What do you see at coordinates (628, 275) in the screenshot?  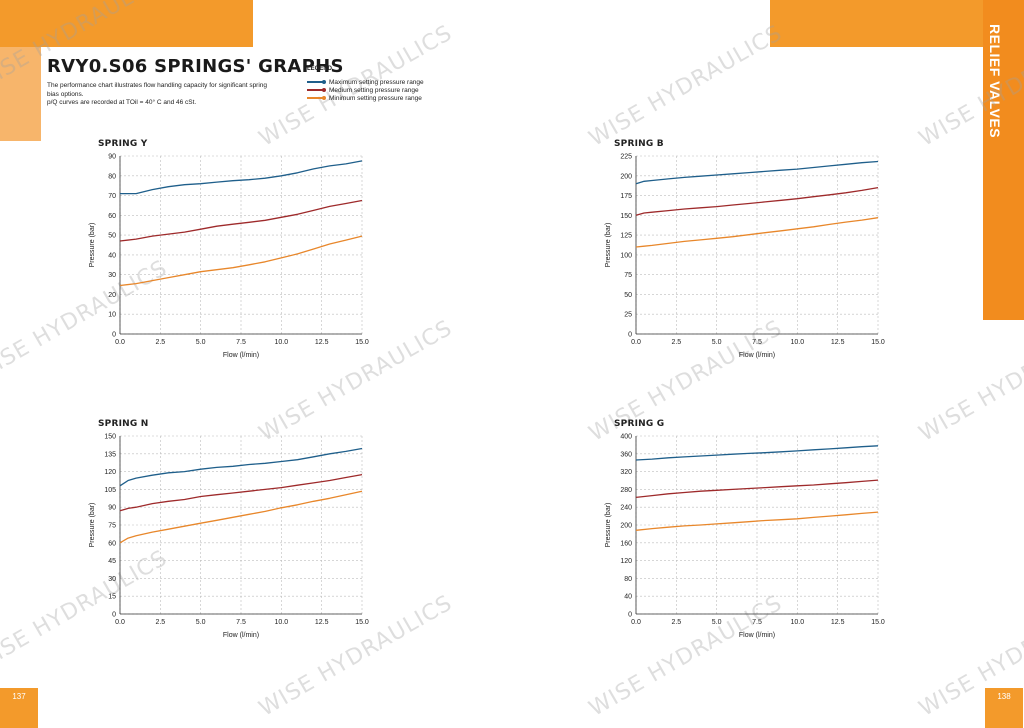 I see `y-tick-label: 75` at bounding box center [628, 275].